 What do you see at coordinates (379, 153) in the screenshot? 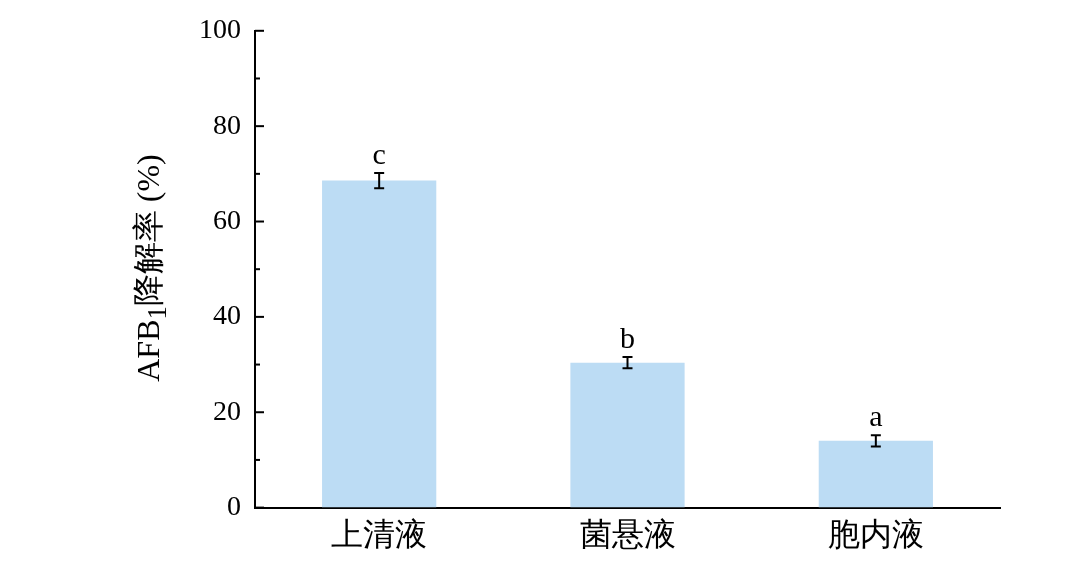
I see `annotation: c` at bounding box center [379, 153].